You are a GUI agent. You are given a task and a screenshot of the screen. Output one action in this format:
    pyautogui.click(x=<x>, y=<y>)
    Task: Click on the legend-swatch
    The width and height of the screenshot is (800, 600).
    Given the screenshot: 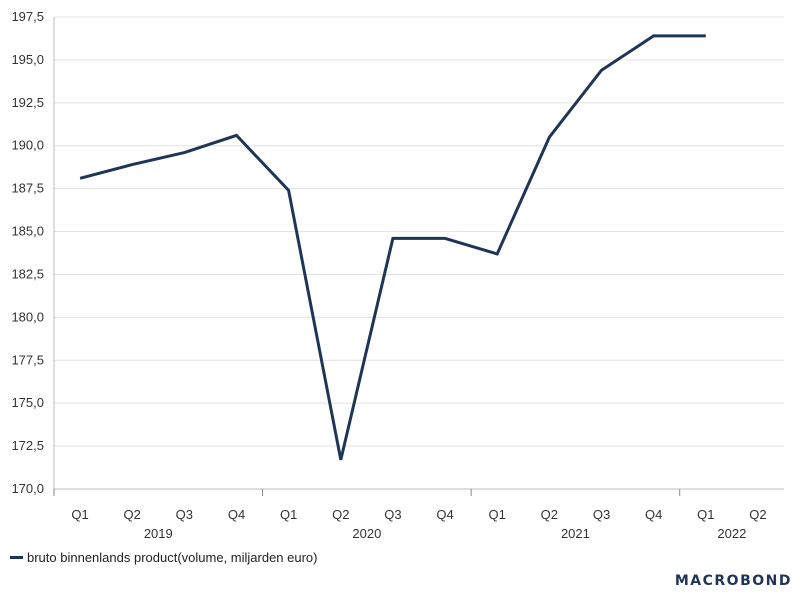 What is the action you would take?
    pyautogui.click(x=16, y=557)
    